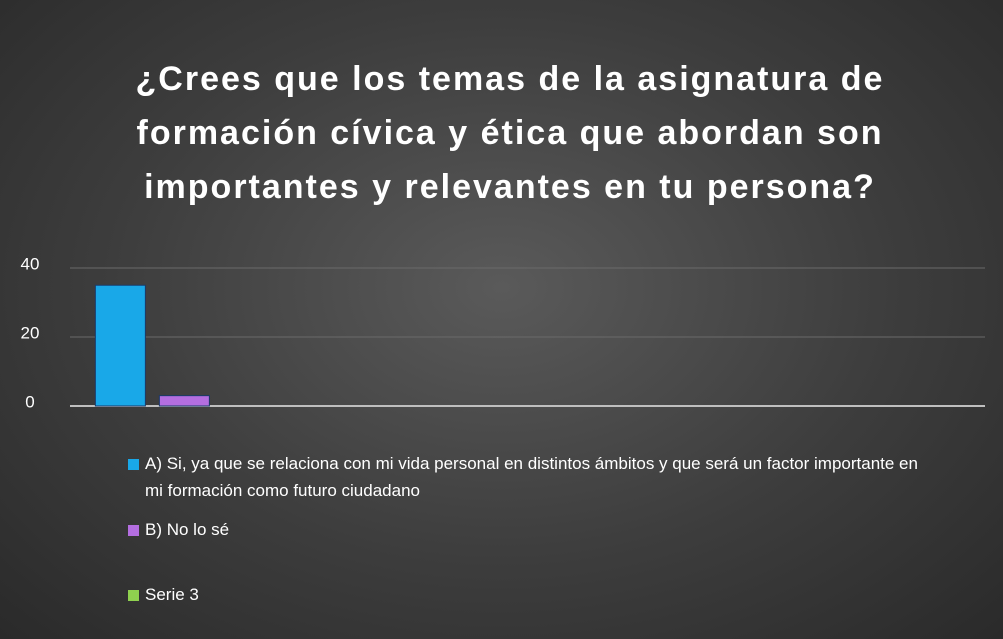  Describe the element at coordinates (172, 594) in the screenshot. I see `legend-label: Serie 3` at that location.